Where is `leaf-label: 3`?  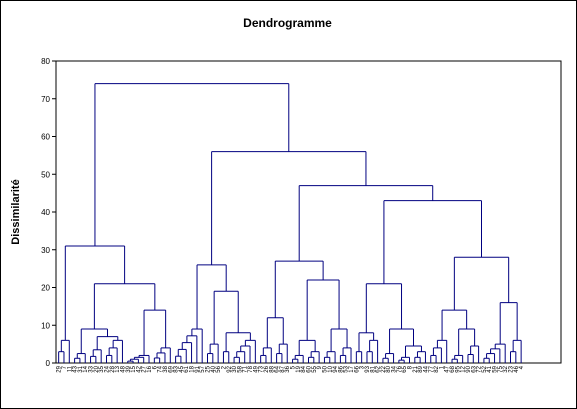
leaf-label: 3 is located at coordinates (363, 367).